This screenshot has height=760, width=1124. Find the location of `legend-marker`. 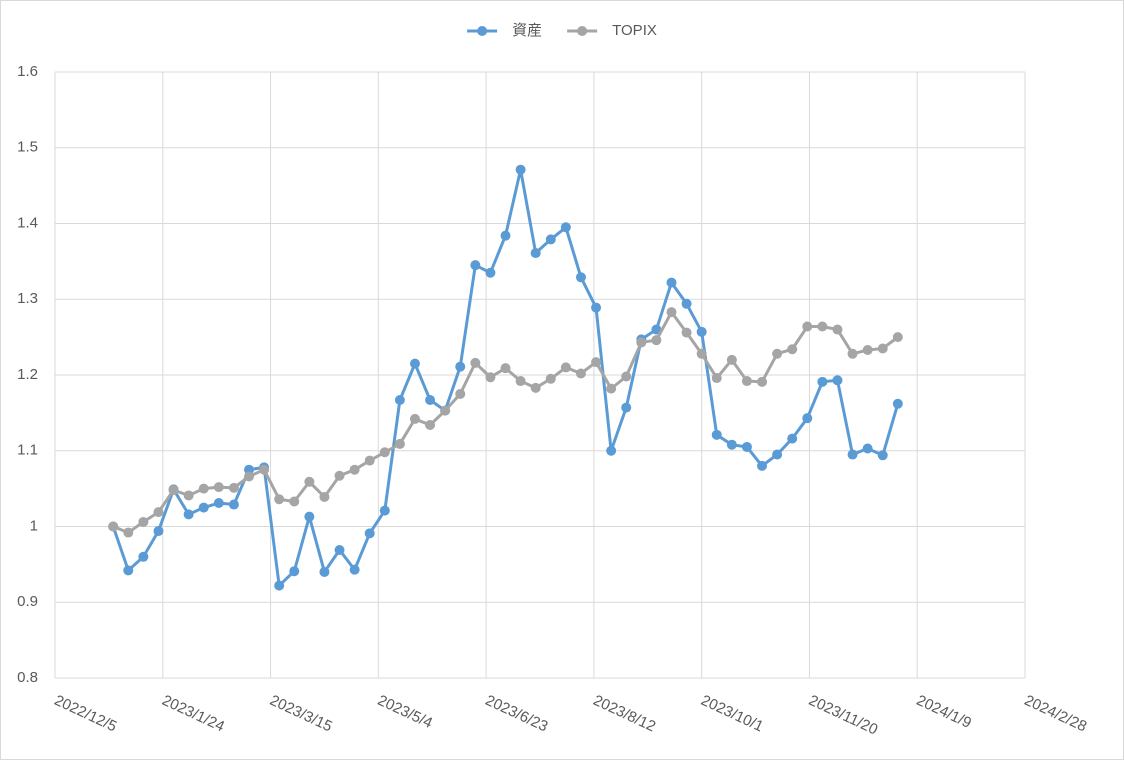

legend-marker is located at coordinates (482, 31).